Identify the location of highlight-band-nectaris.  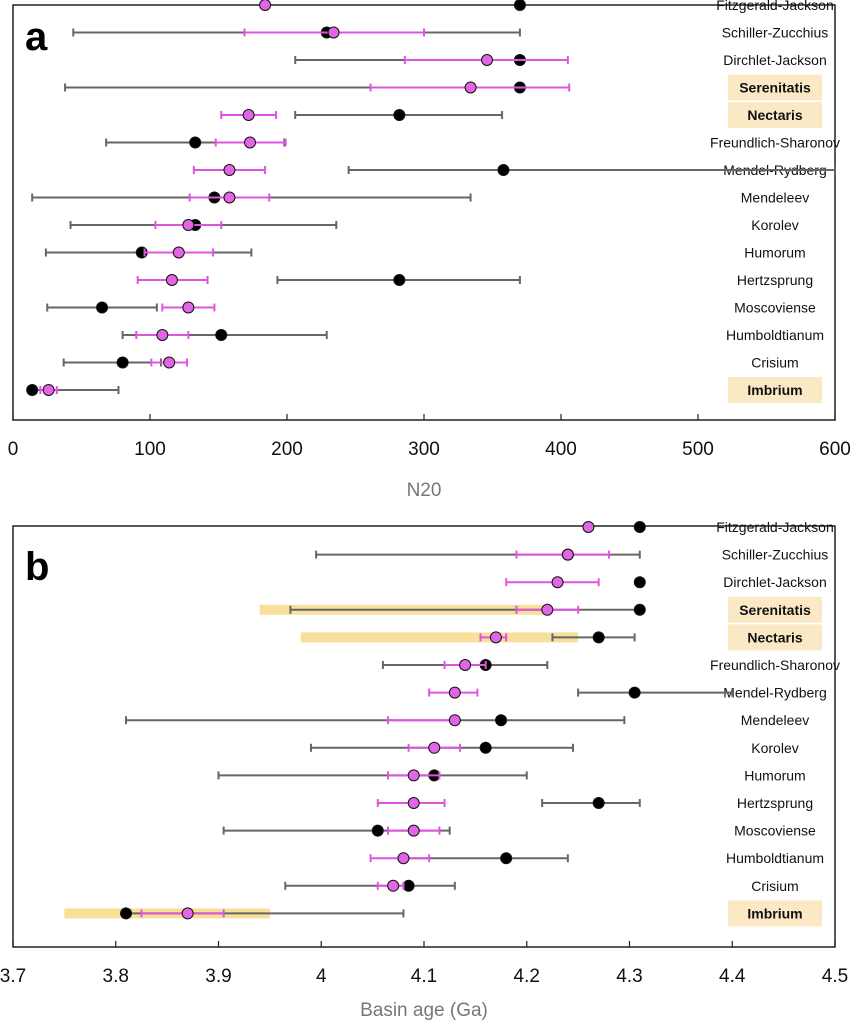
(439, 637).